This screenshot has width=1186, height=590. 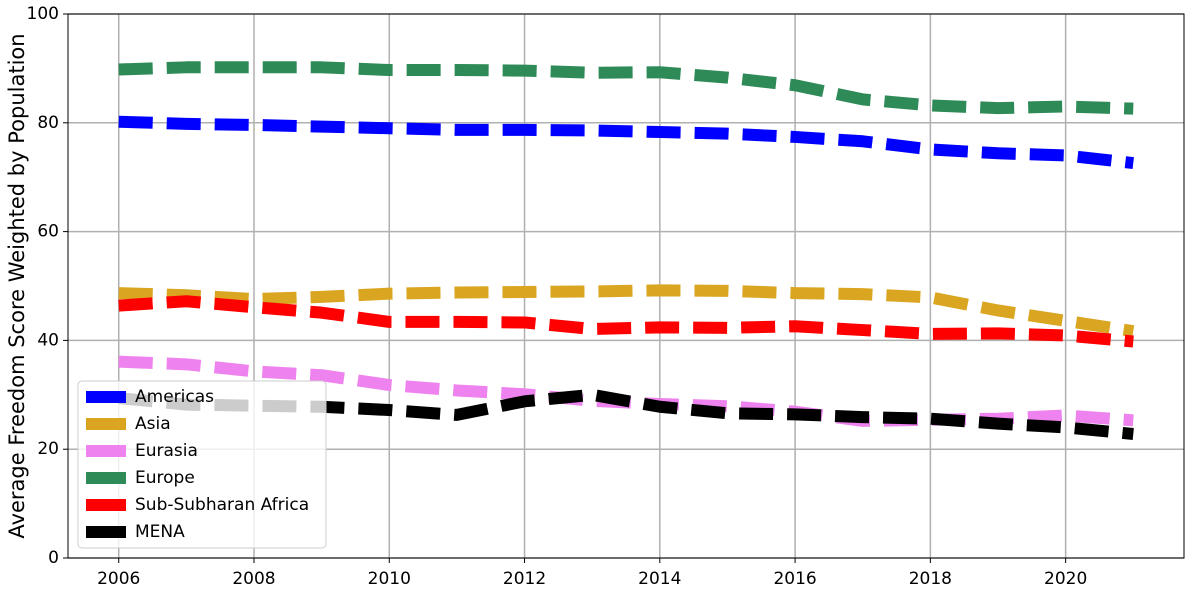 I want to click on legend-label: Asia, so click(x=153, y=424).